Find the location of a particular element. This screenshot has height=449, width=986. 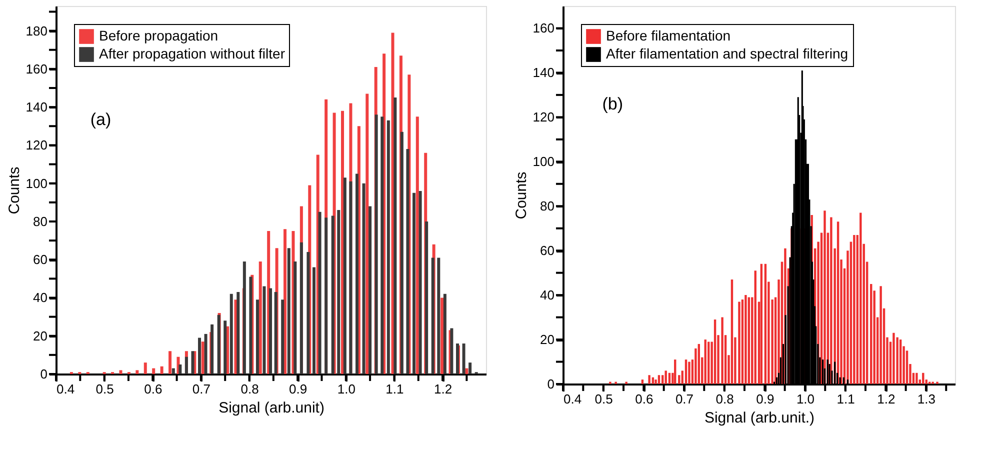

annotation: (a) is located at coordinates (101, 120).